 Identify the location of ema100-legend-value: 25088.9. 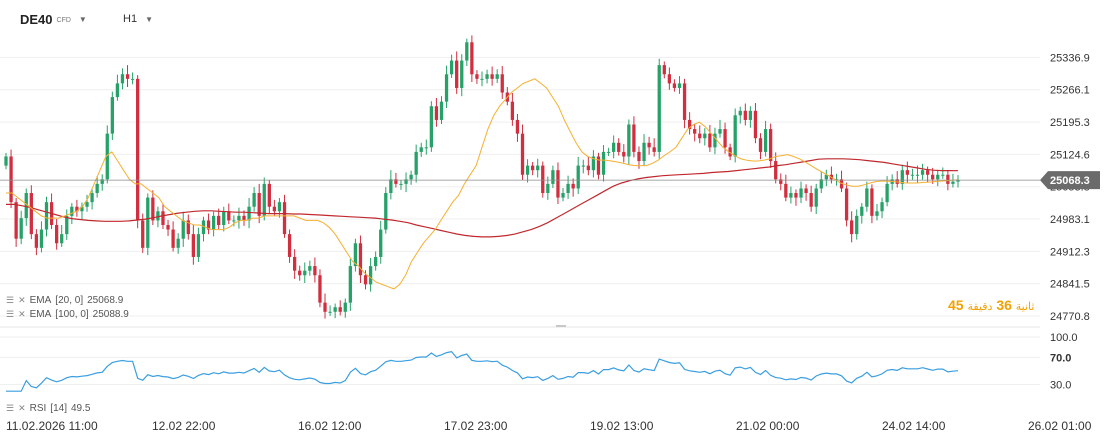
(110, 314).